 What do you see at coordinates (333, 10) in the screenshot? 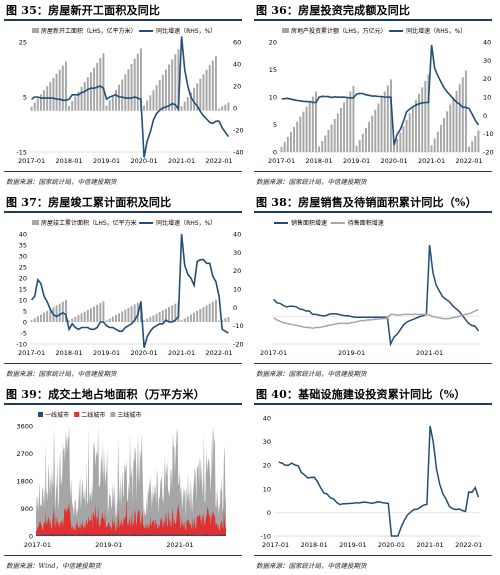
I see `chart-title: 图 36：房屋投资完成额及同比` at bounding box center [333, 10].